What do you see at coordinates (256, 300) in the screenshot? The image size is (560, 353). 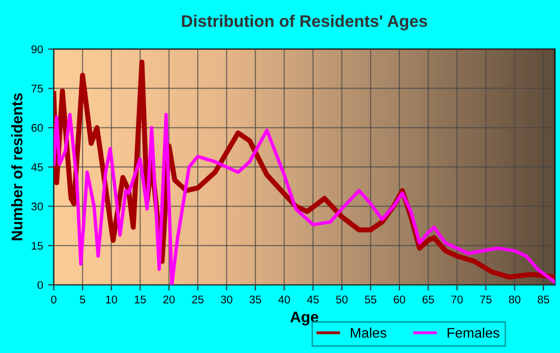 I see `x-tick-label: 35` at bounding box center [256, 300].